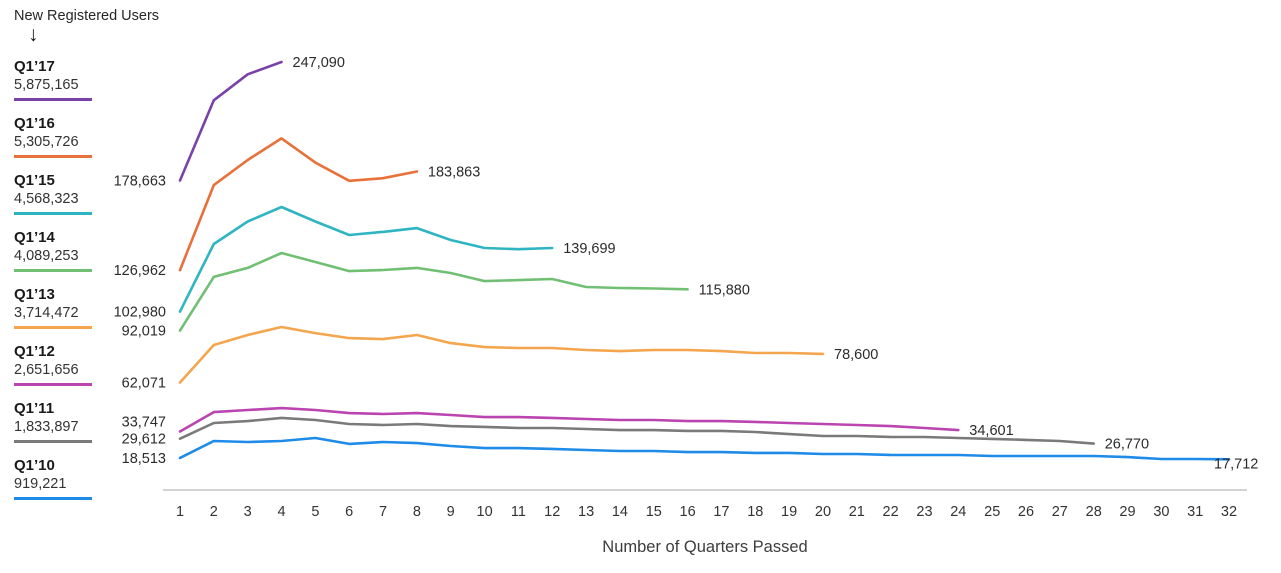 This screenshot has height=573, width=1281. I want to click on series-end-value: 139,699, so click(589, 249).